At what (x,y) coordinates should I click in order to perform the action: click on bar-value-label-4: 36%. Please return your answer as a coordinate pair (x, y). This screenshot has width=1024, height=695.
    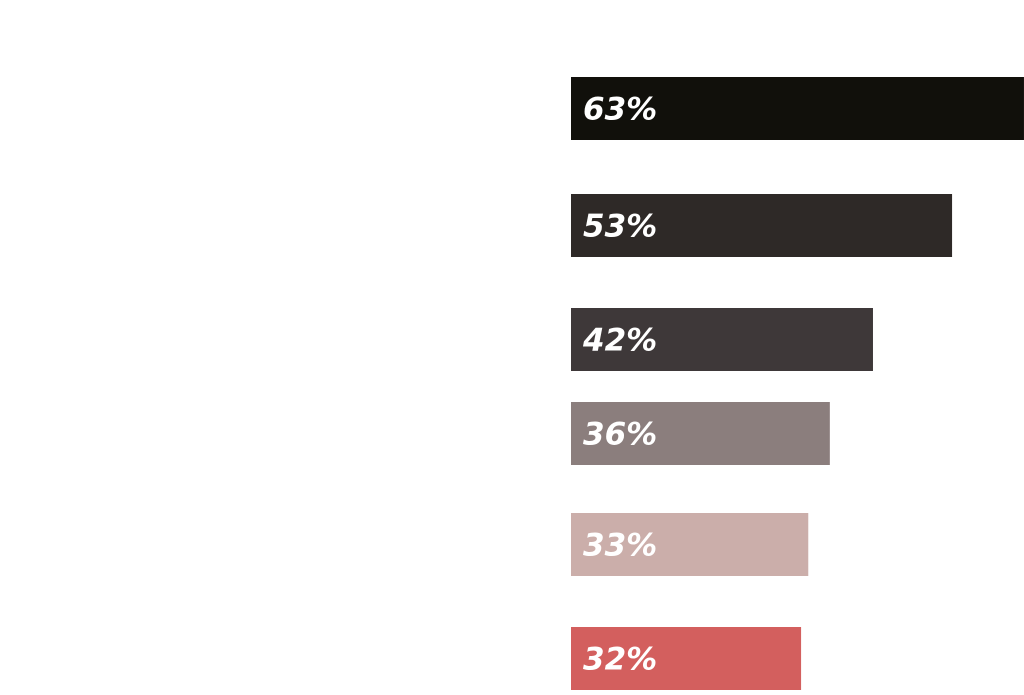
    Looking at the image, I should click on (620, 435).